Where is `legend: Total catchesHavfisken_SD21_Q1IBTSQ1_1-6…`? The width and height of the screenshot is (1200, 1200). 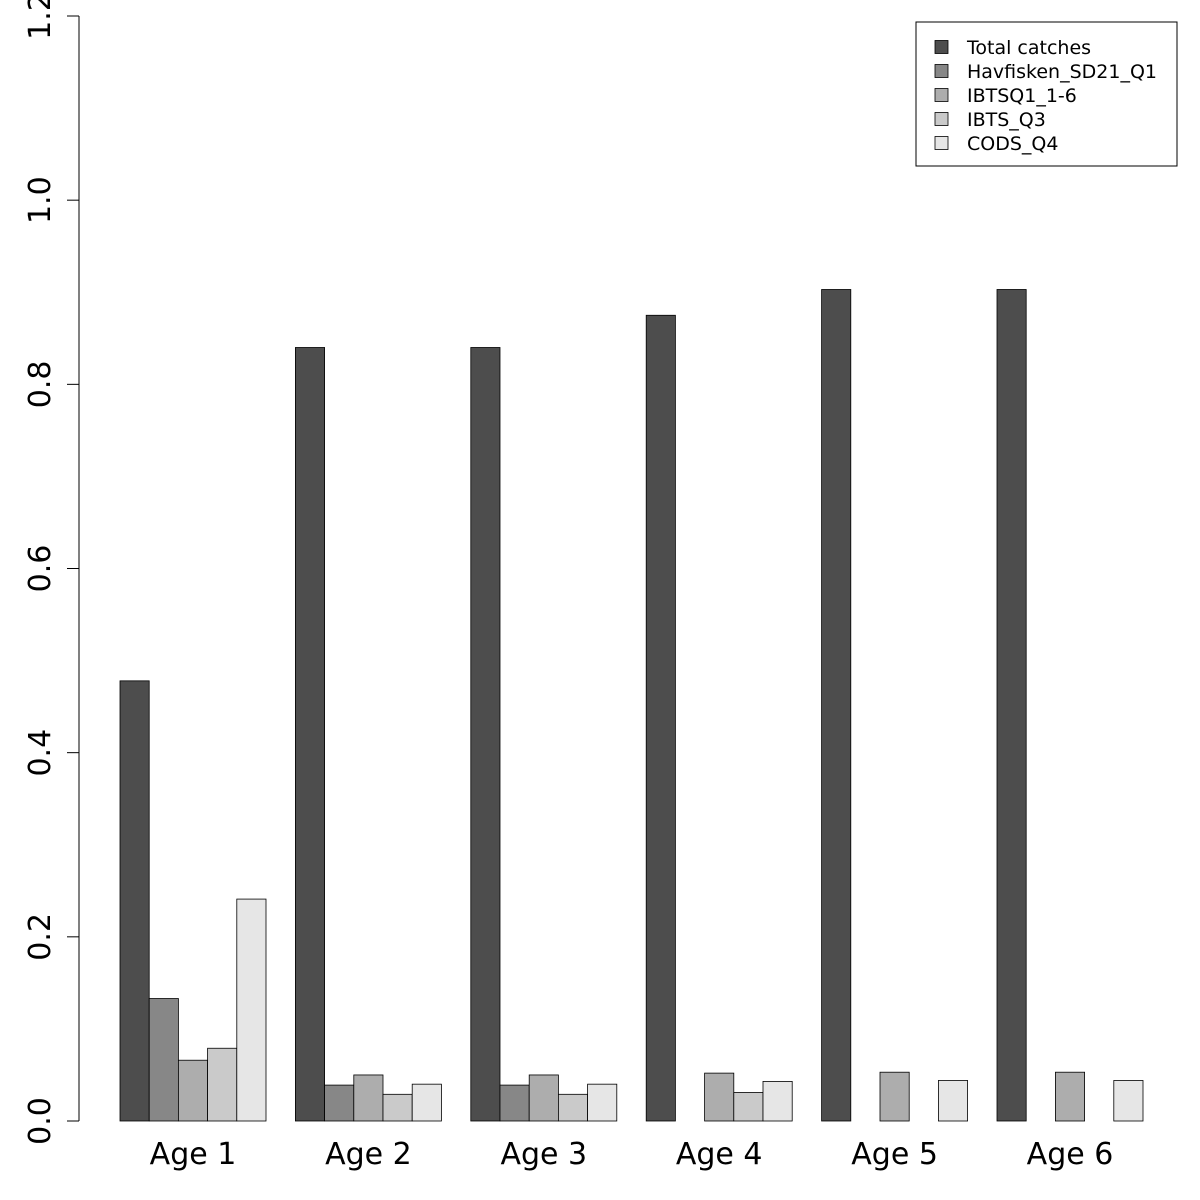
legend: Total catchesHavfisken_SD21_Q1IBTSQ1_1-6… is located at coordinates (1046, 94).